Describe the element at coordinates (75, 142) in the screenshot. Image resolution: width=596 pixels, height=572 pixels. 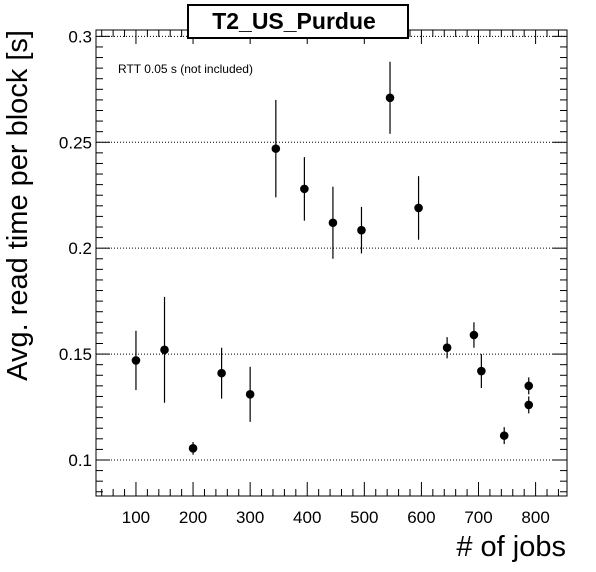
I see `y-tick-label: 0.25` at that location.